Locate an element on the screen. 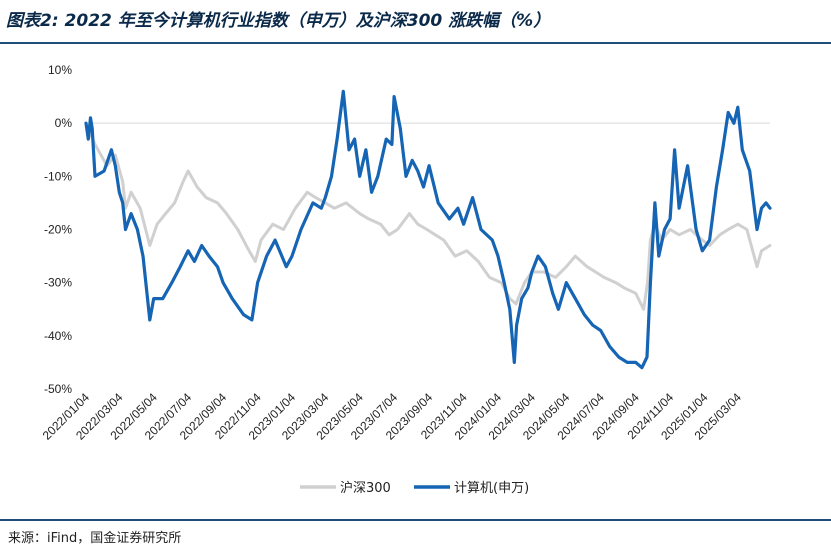  y-tick-label: -40% is located at coordinates (58, 336).